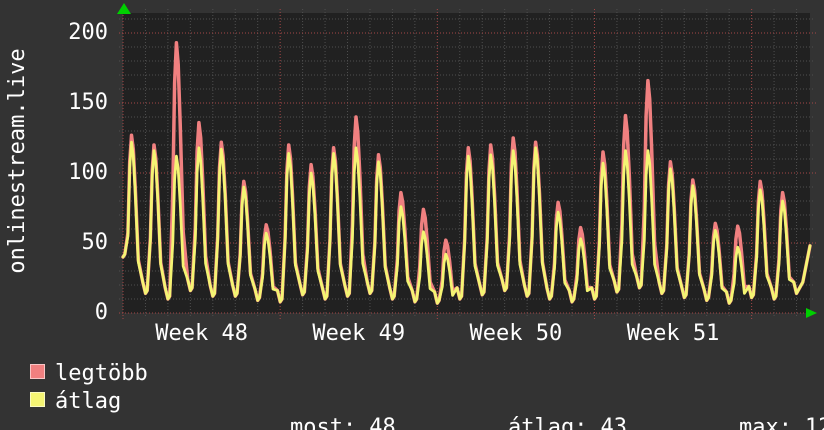 Image resolution: width=824 pixels, height=430 pixels. I want to click on stat-atlag-value: 43, so click(613, 422).